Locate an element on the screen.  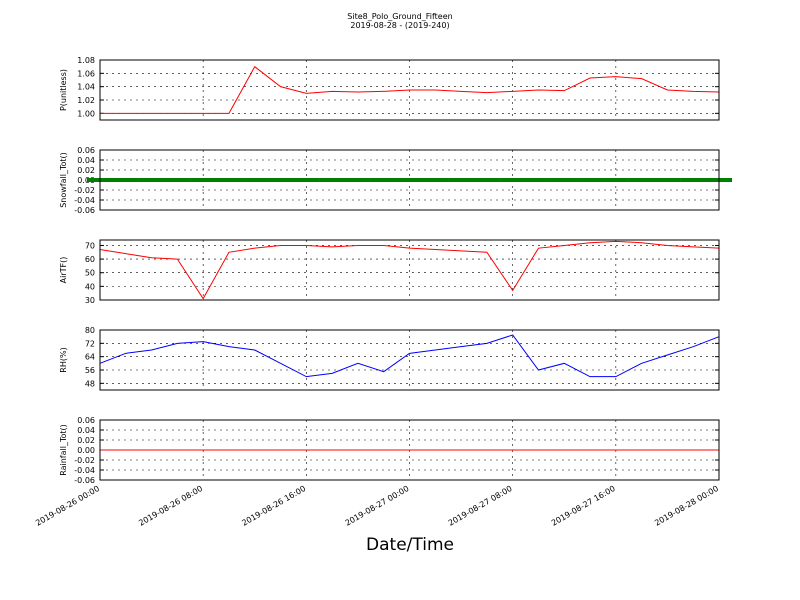
y-axis-label: AirTF() is located at coordinates (63, 270).